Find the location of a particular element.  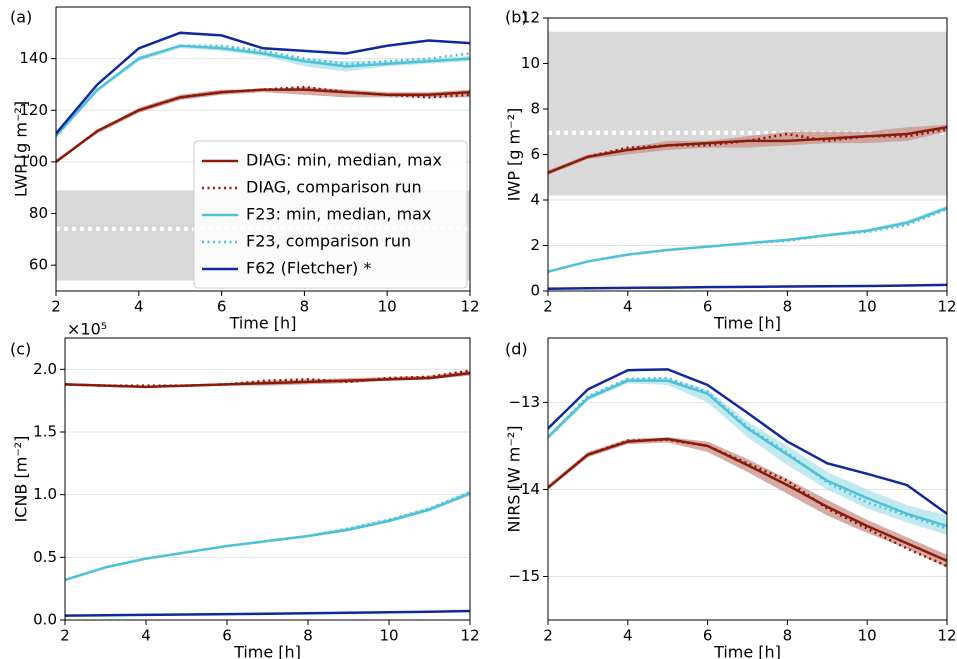

legend-label: F62 (Fletcher) * is located at coordinates (308, 268).